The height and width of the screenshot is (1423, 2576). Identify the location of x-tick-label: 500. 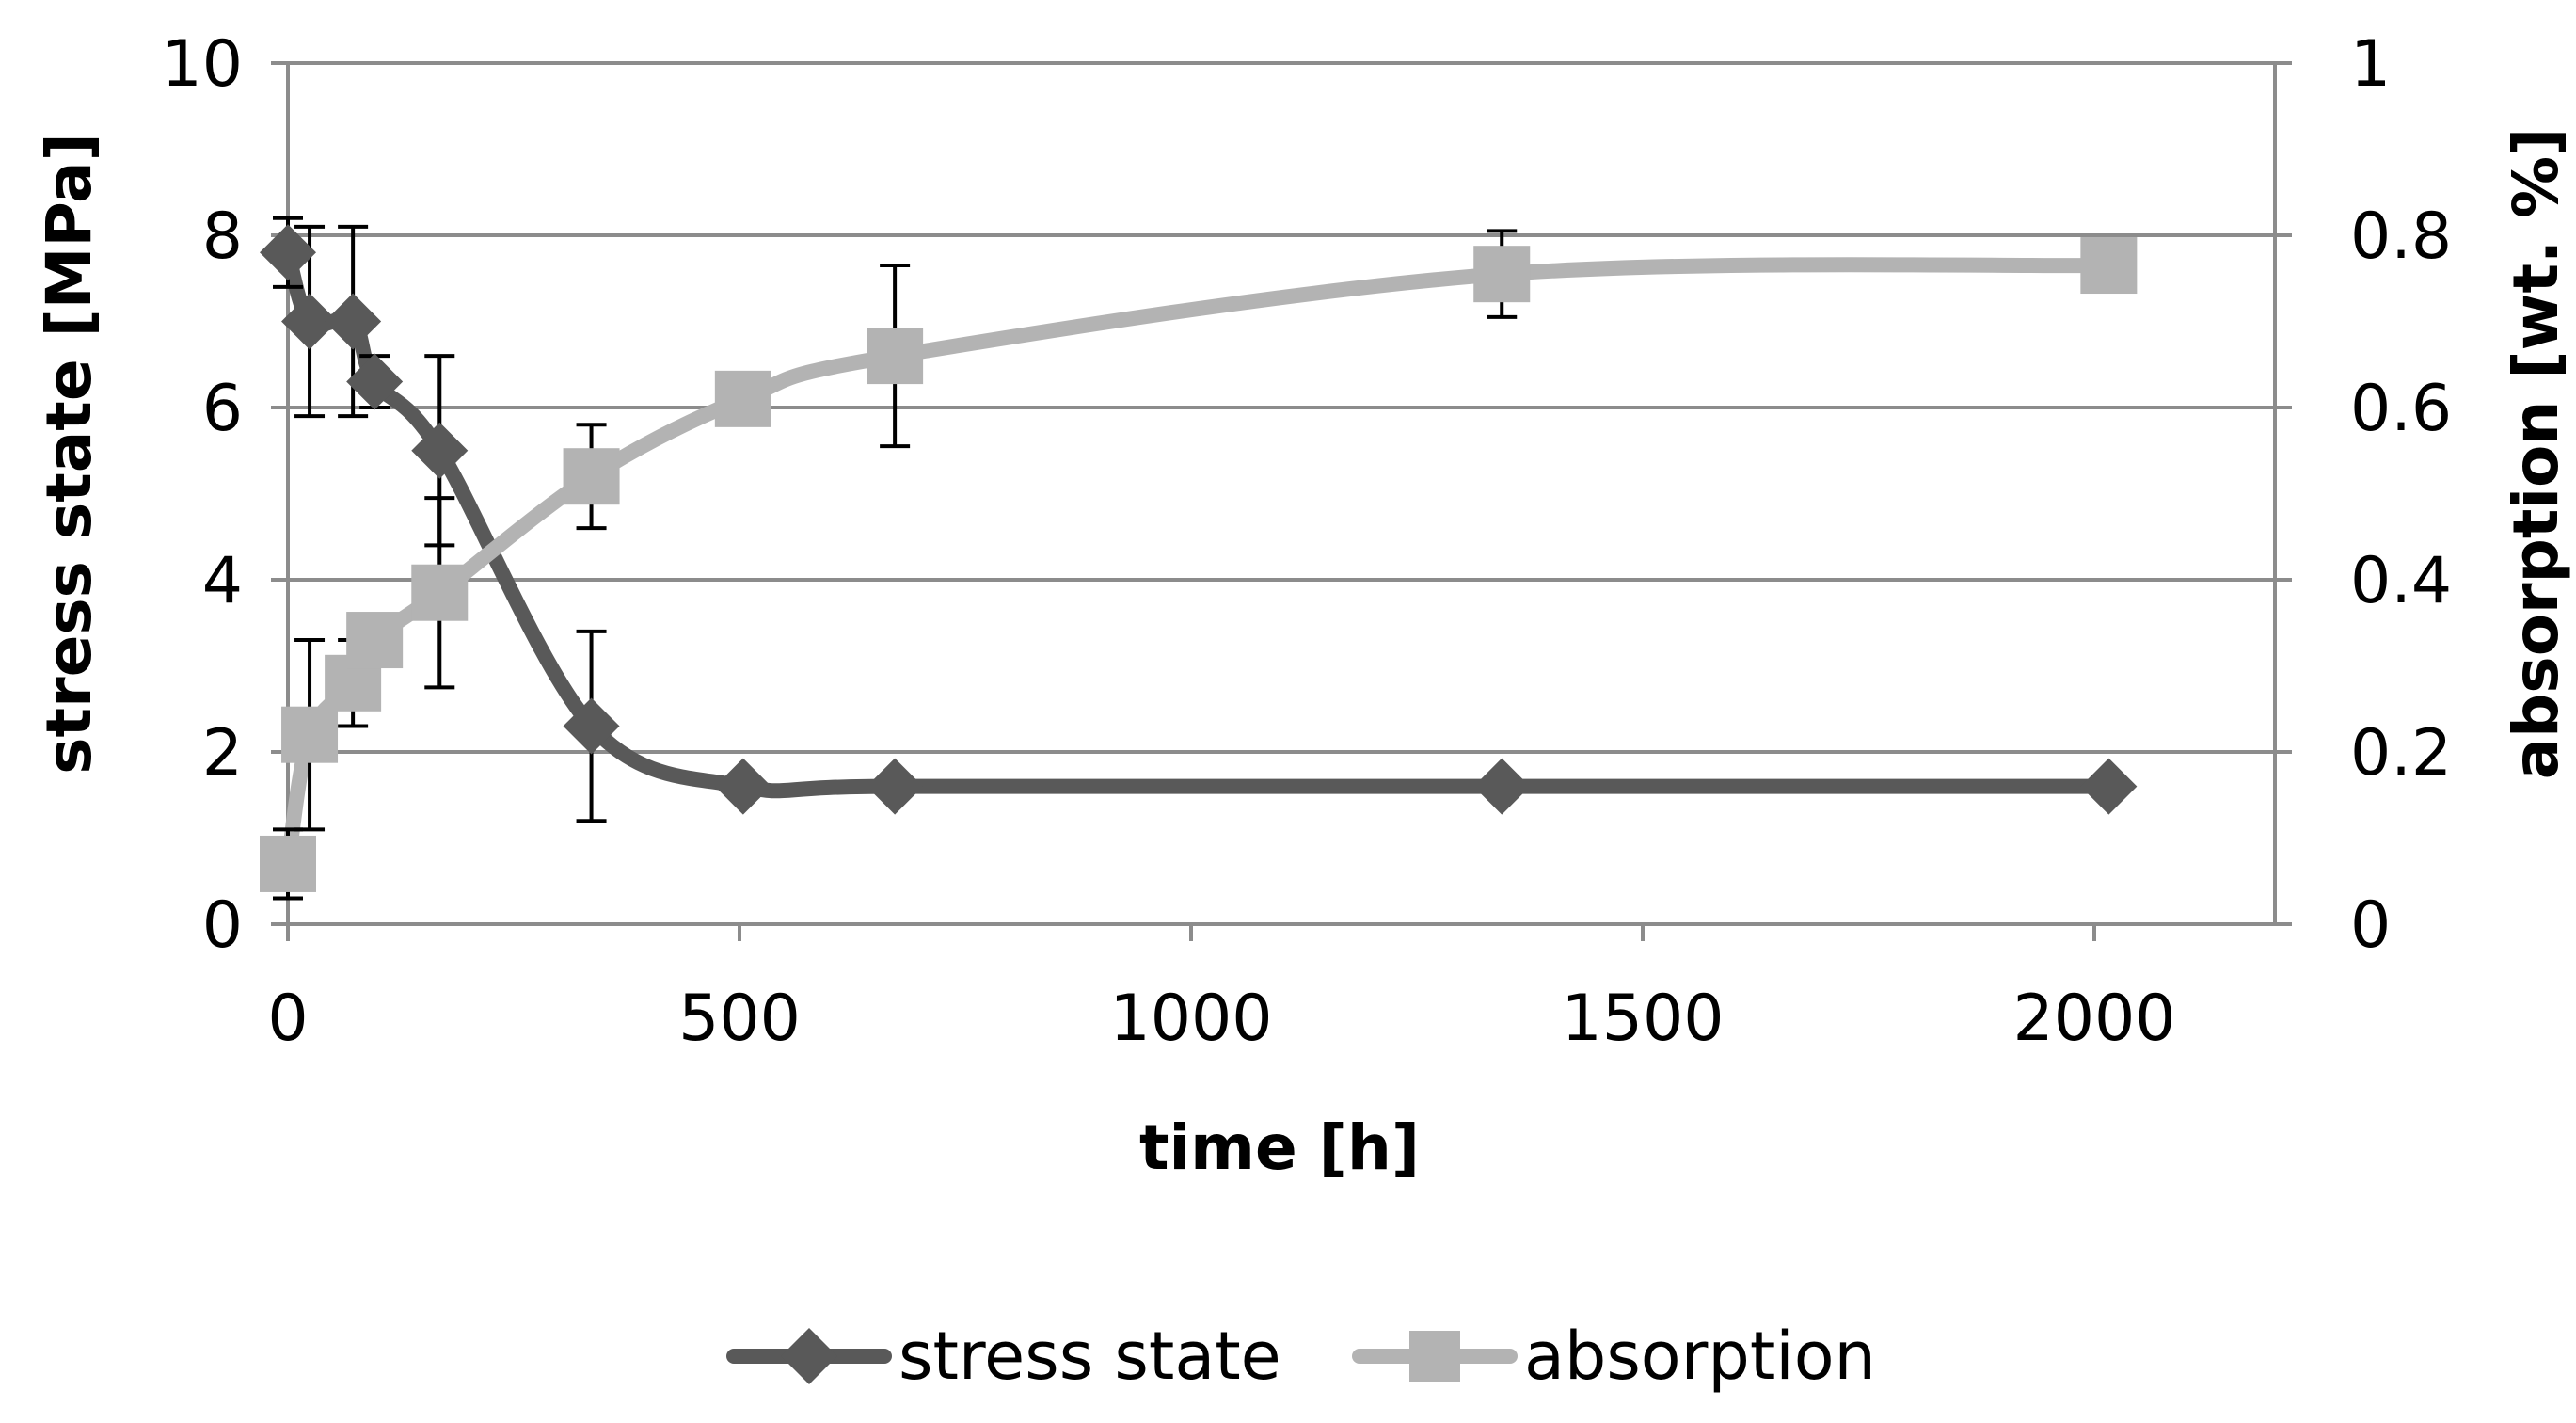
(740, 1019).